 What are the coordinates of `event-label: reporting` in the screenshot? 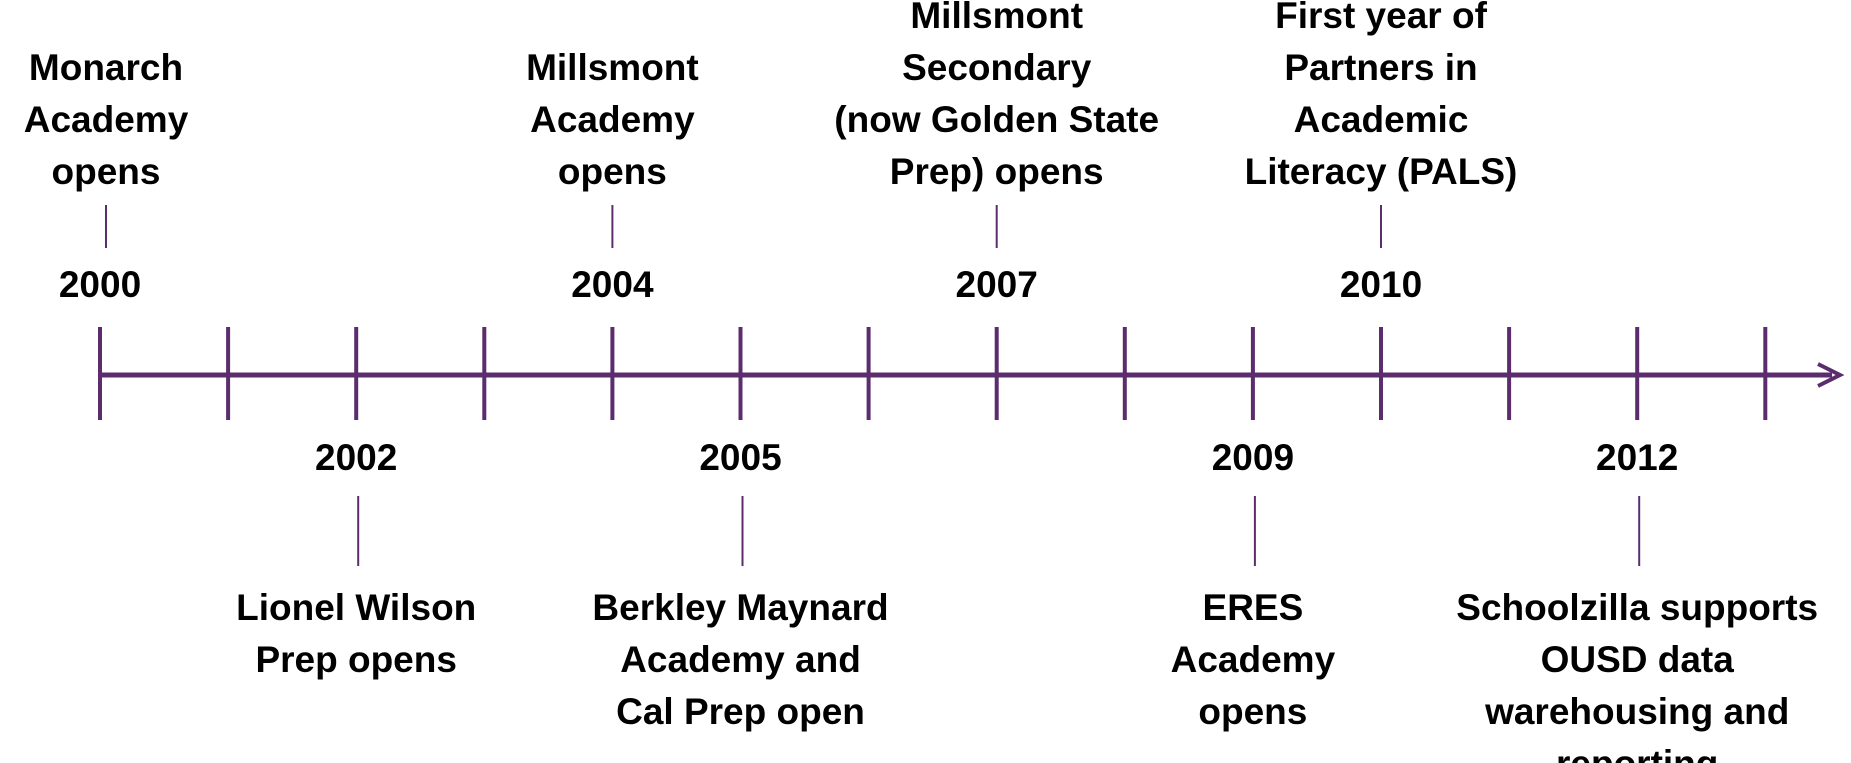 It's located at (1637, 753).